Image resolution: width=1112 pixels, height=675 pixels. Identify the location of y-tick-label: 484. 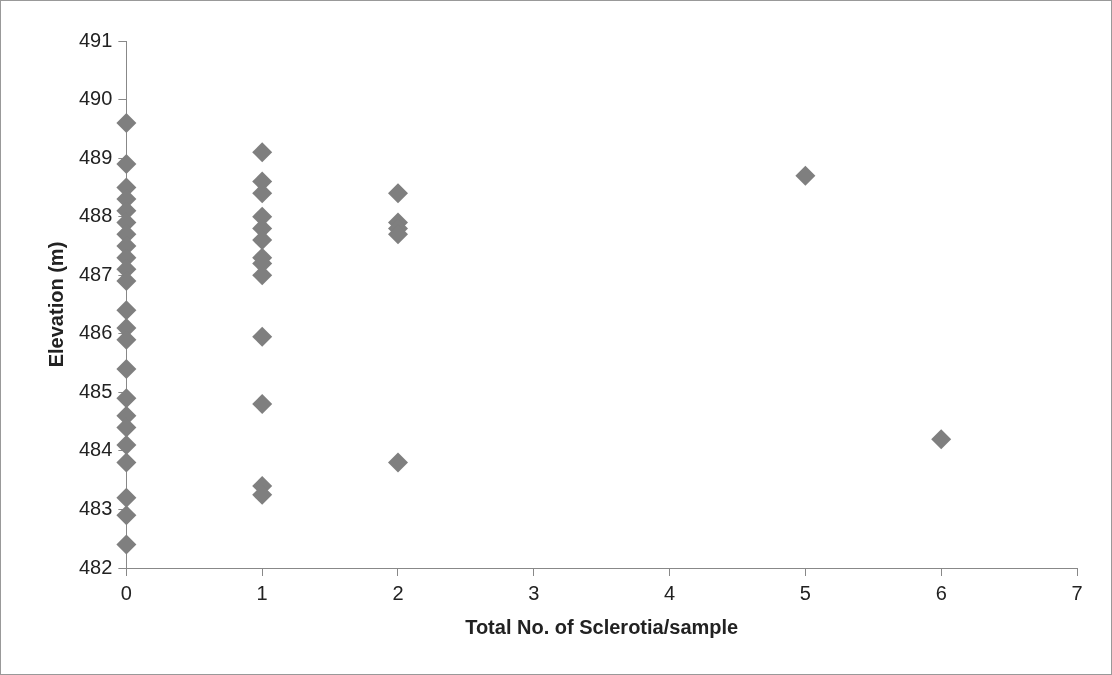
(95, 449).